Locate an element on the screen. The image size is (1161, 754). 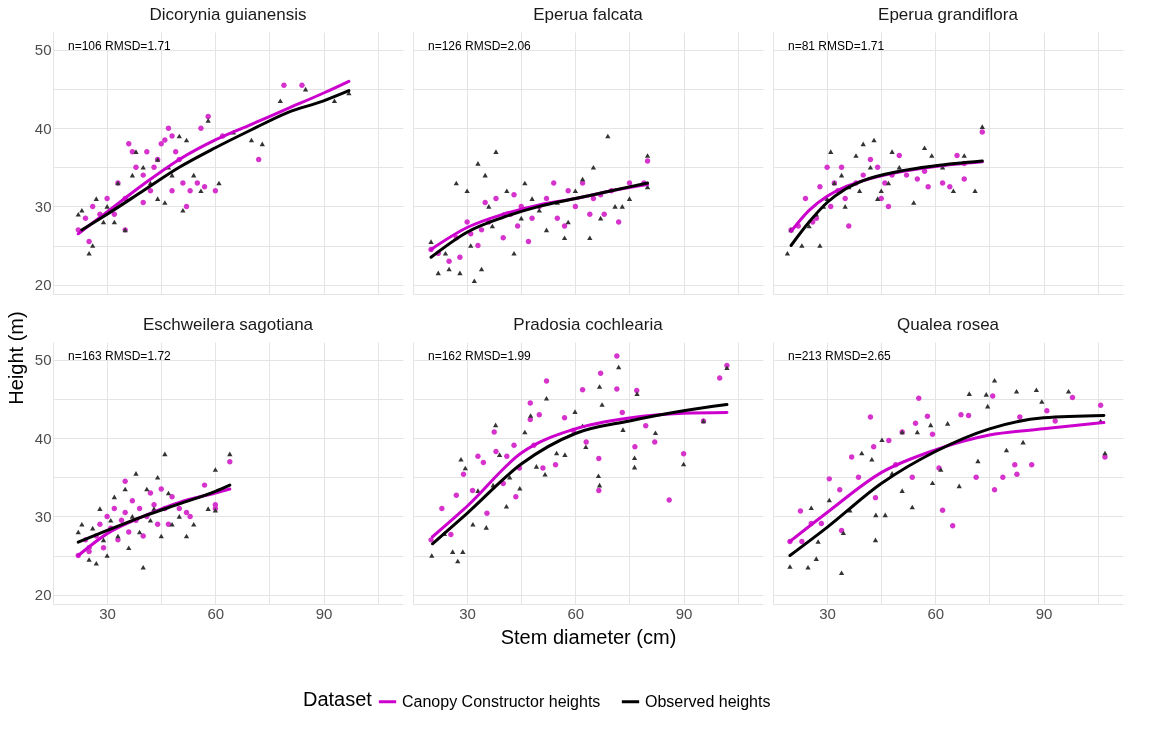
chart-title: Eperua falcata is located at coordinates (588, 14).